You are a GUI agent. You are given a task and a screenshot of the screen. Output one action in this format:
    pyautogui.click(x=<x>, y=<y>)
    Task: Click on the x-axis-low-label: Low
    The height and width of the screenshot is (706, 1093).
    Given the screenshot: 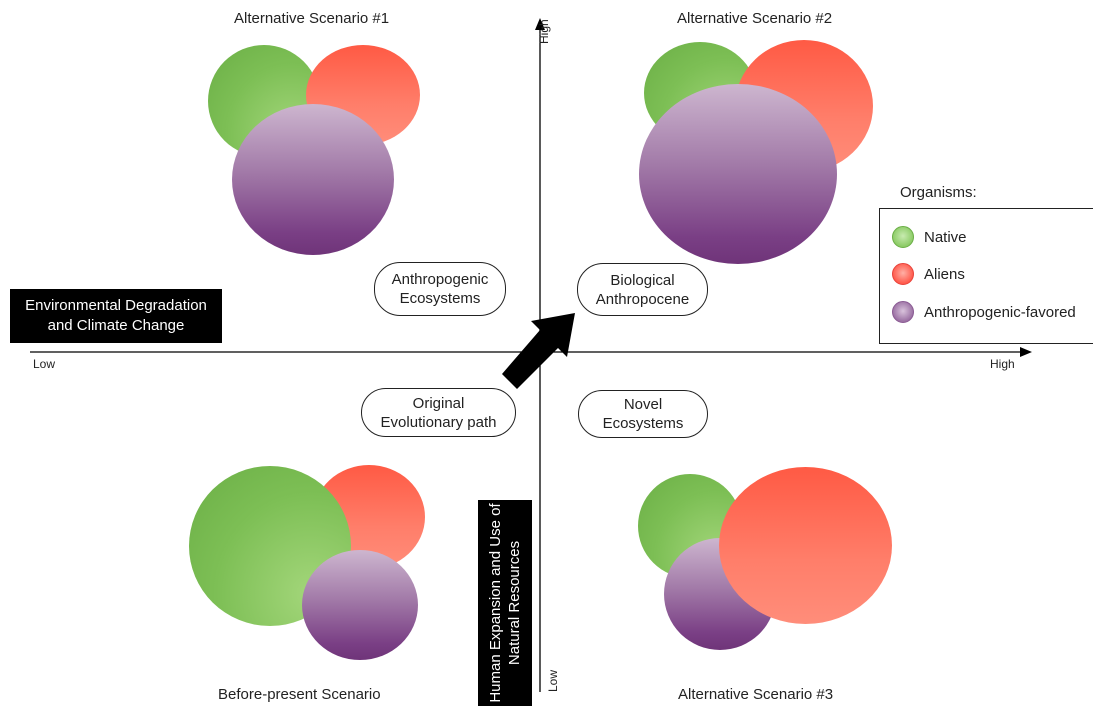 What is the action you would take?
    pyautogui.click(x=44, y=364)
    